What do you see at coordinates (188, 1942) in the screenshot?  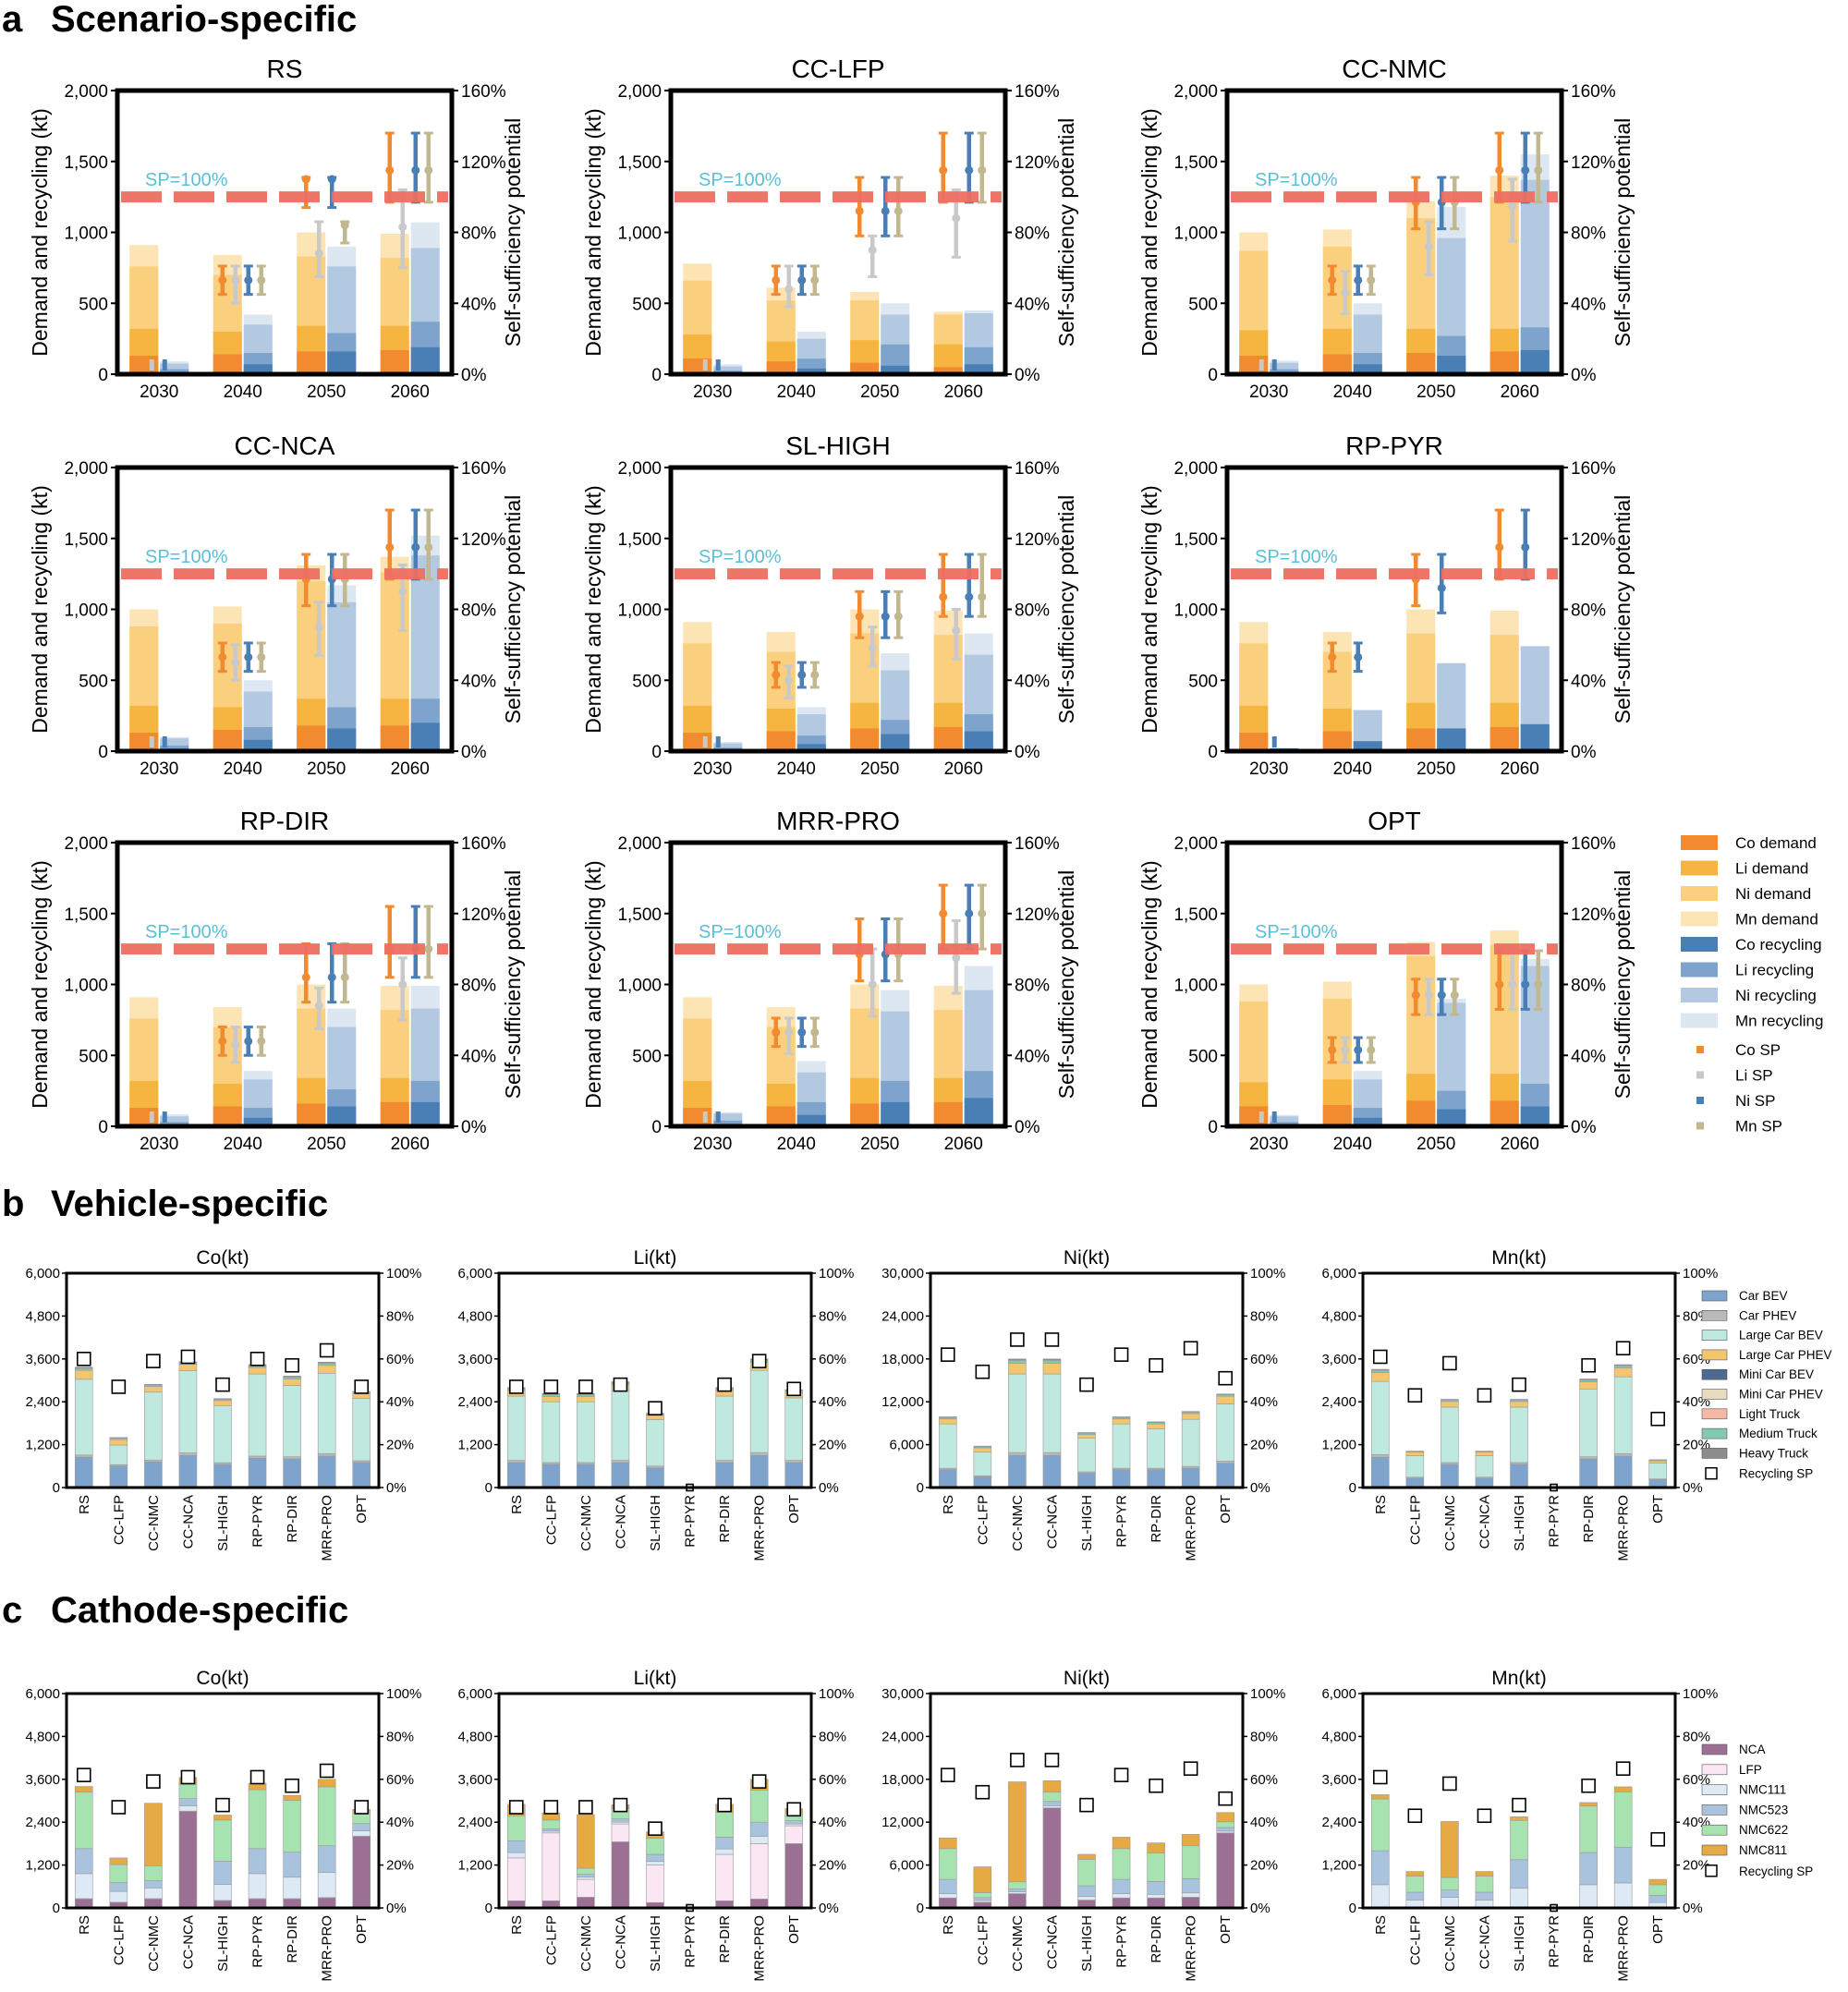 I see `x-tick-label: CC-NCA` at bounding box center [188, 1942].